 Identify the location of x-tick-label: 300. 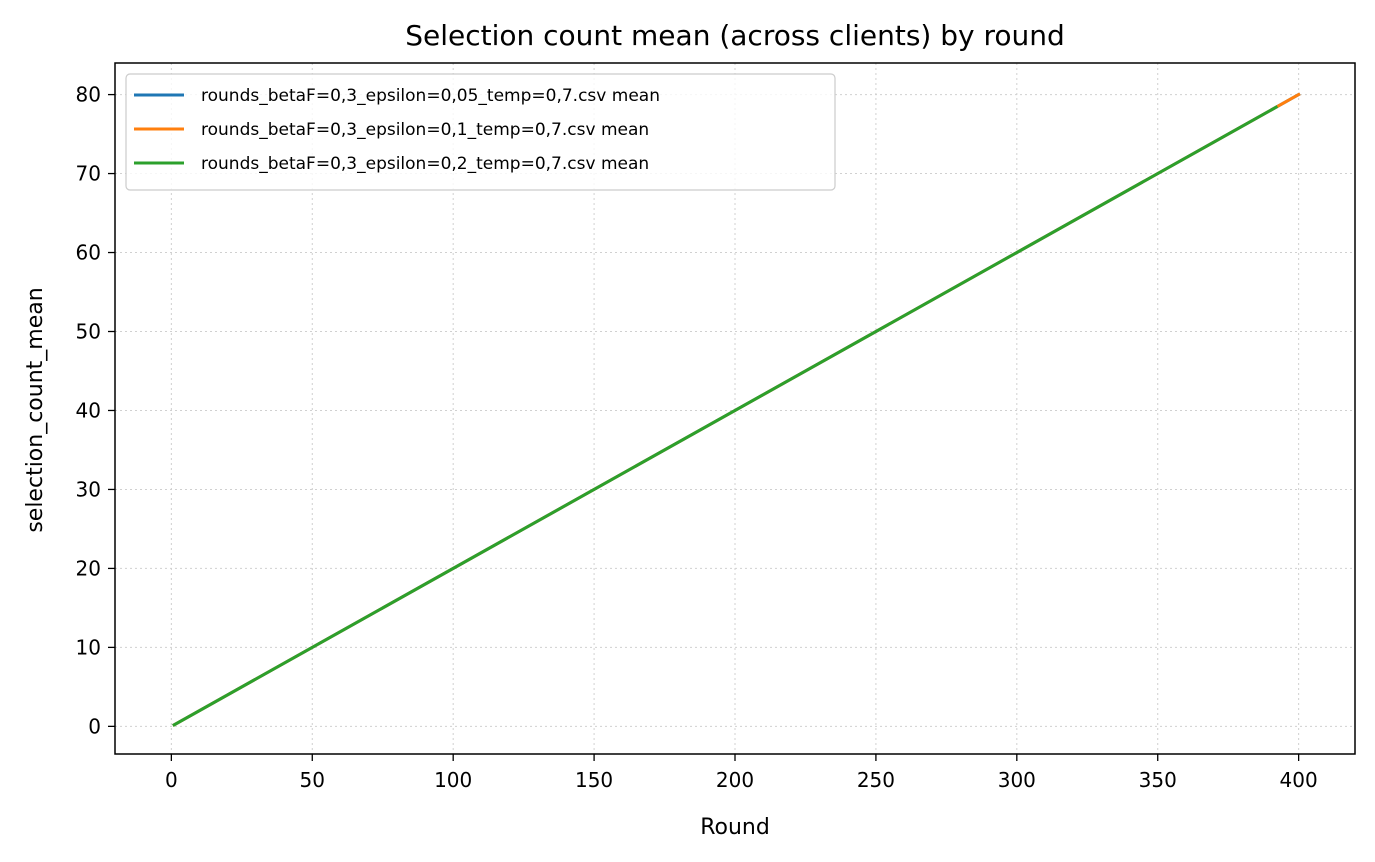
(1017, 780).